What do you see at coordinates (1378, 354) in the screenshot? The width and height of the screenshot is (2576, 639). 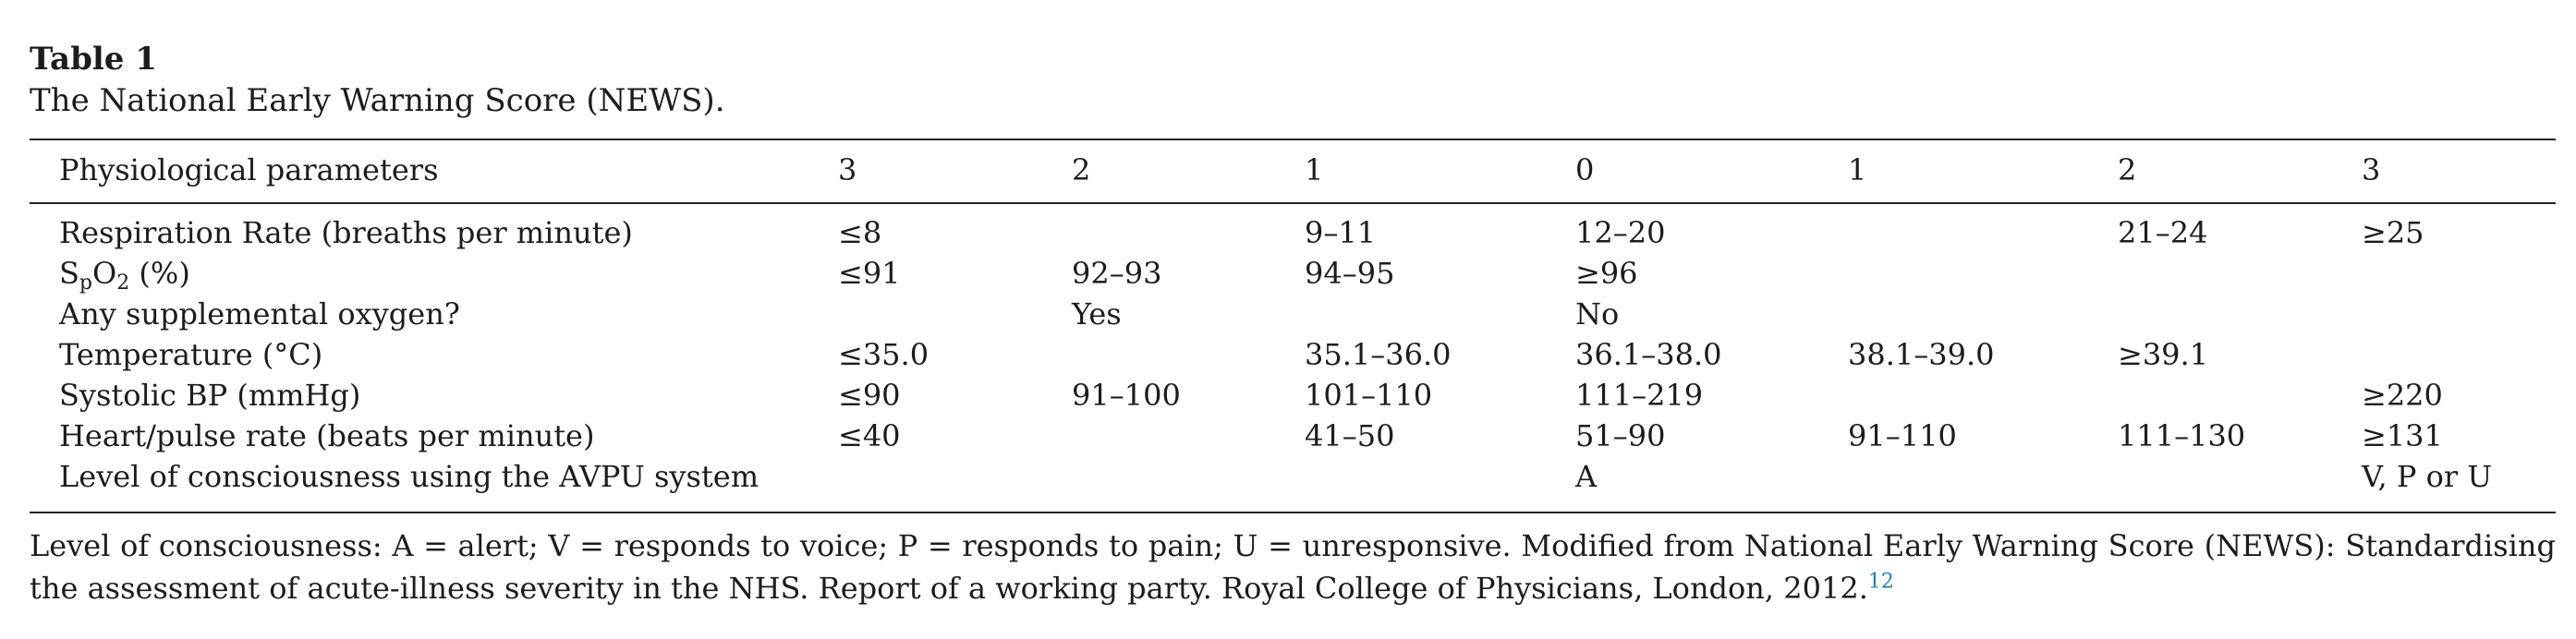 I see `table-cell: 35.1–36.0` at bounding box center [1378, 354].